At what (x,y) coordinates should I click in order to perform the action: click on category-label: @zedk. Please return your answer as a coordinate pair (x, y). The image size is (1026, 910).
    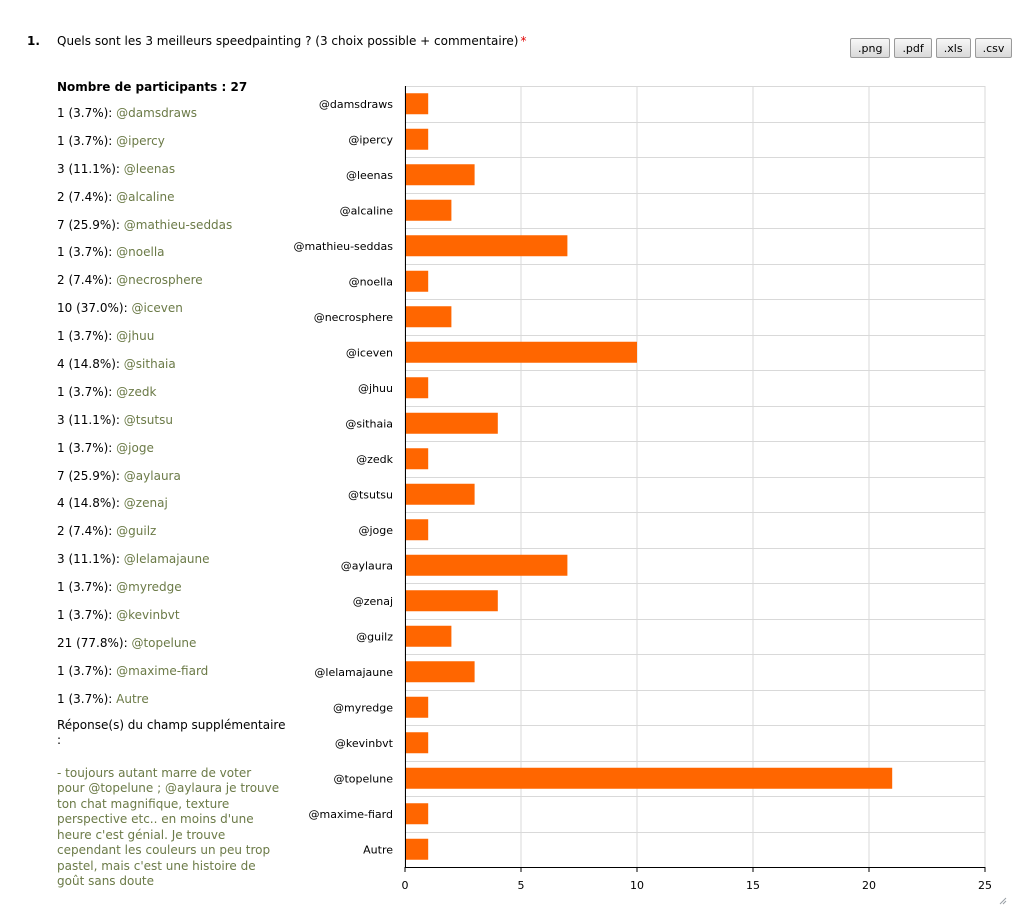
    Looking at the image, I should click on (375, 459).